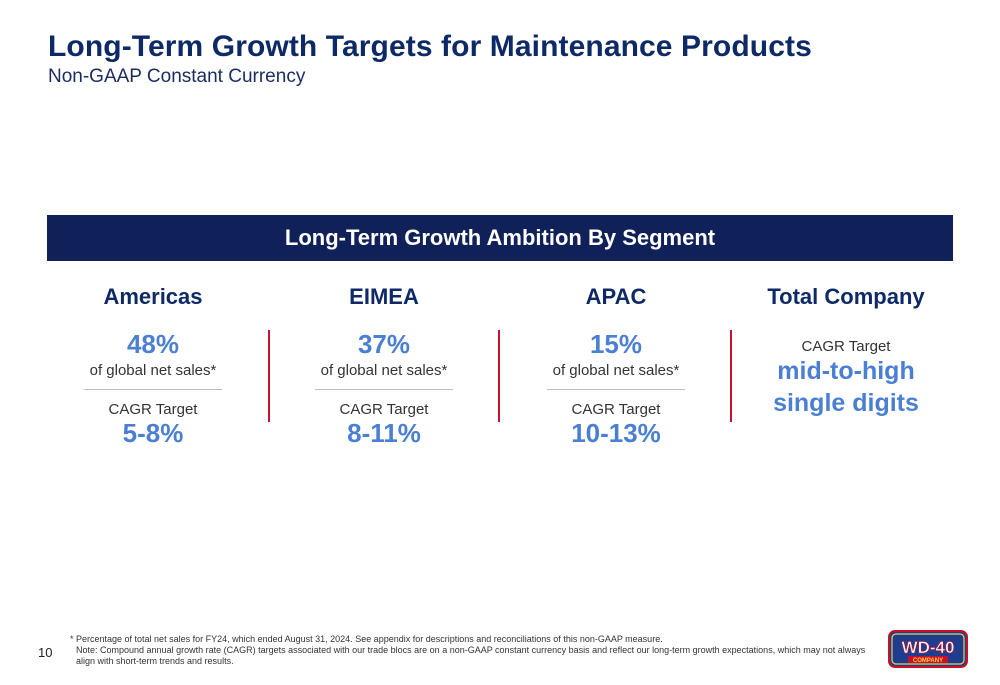 The width and height of the screenshot is (1000, 685). Describe the element at coordinates (616, 344) in the screenshot. I see `segment-share: 15%` at that location.